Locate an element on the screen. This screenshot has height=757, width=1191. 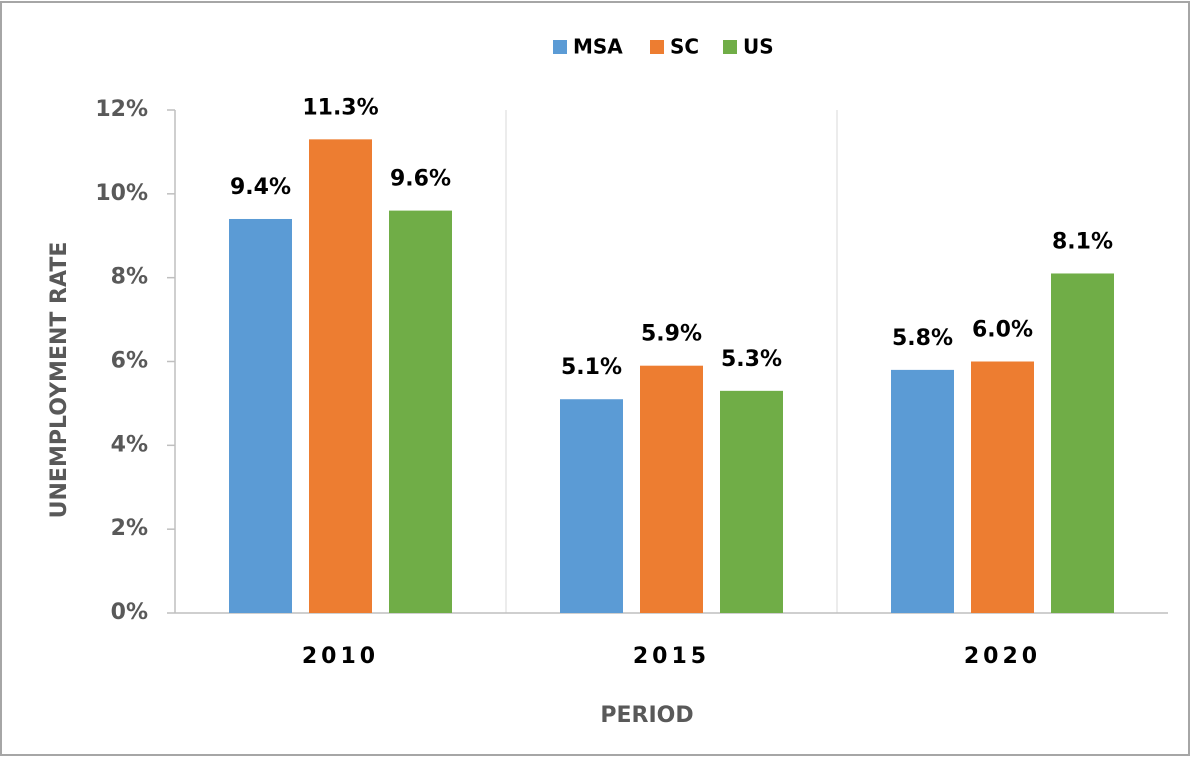
x-tick-label: 2015 is located at coordinates (671, 656).